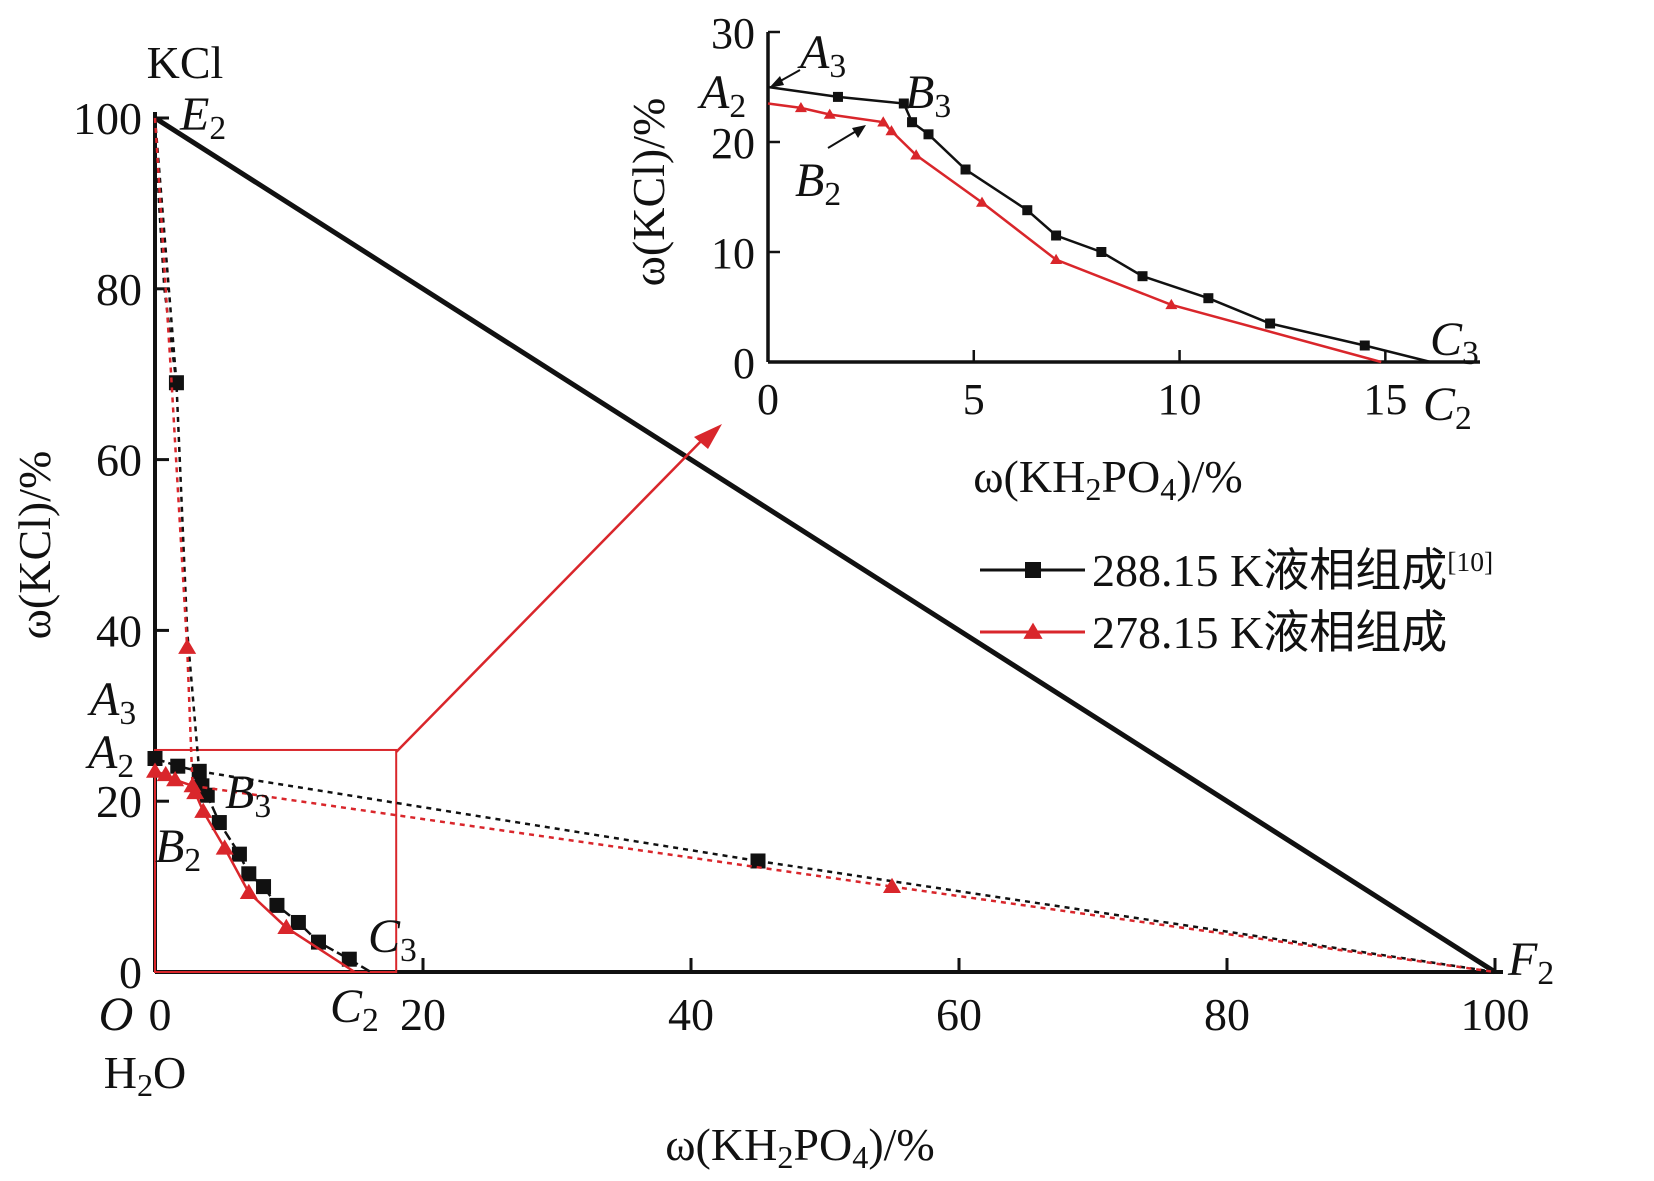 This screenshot has height=1181, width=1654. Describe the element at coordinates (768, 399) in the screenshot. I see `inset-x-tick-label: 0` at that location.